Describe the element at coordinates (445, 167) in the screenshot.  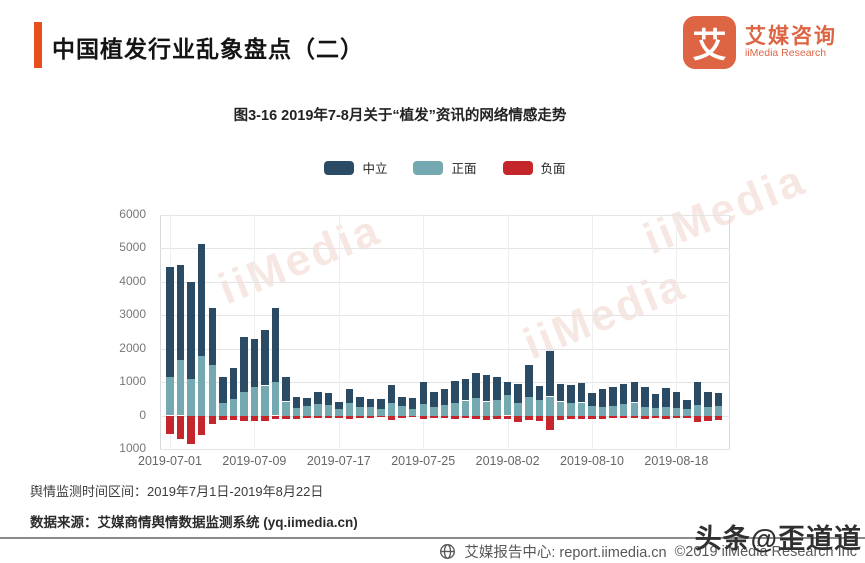
I see `chart-legend: 中立 正面 负面` at that location.